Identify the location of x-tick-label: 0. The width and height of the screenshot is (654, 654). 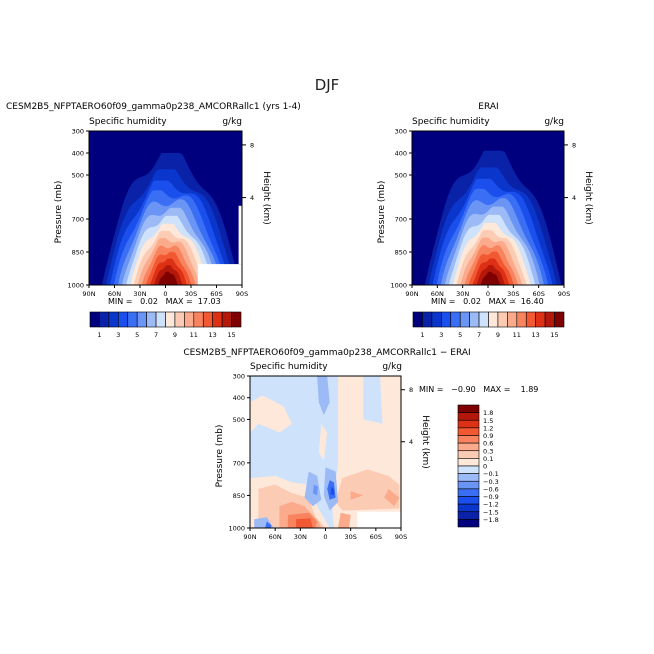
(165, 294).